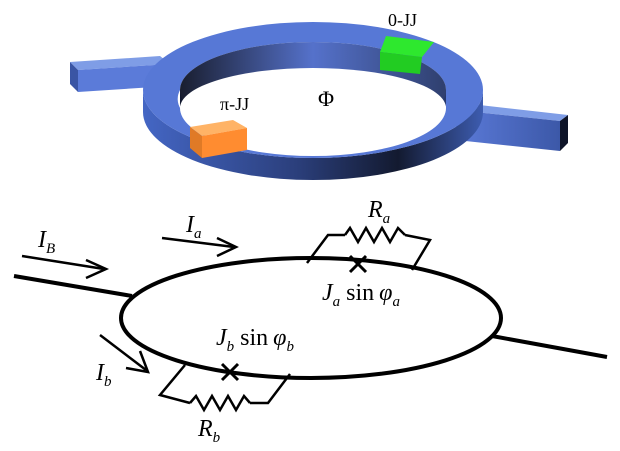 This screenshot has height=451, width=620. I want to click on pi-junction-block, so click(218, 139).